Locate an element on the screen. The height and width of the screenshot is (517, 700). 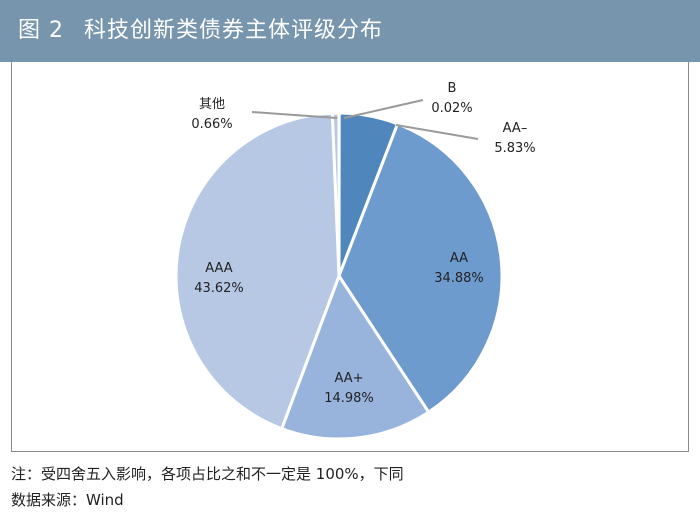
slice-name-other: 其他 is located at coordinates (212, 104).